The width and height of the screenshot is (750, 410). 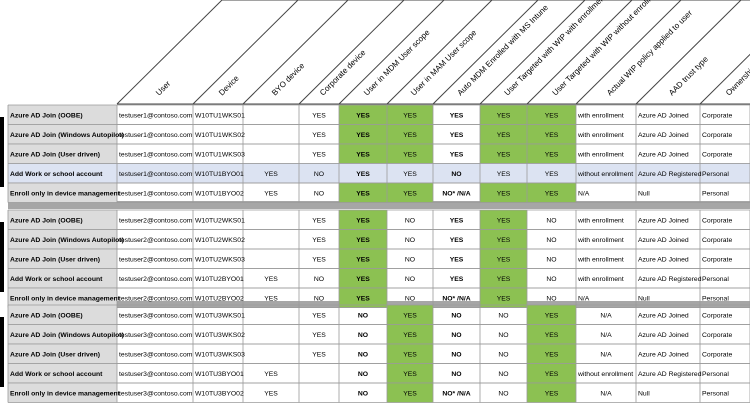 I want to click on cell-mdm: NO, so click(x=363, y=335).